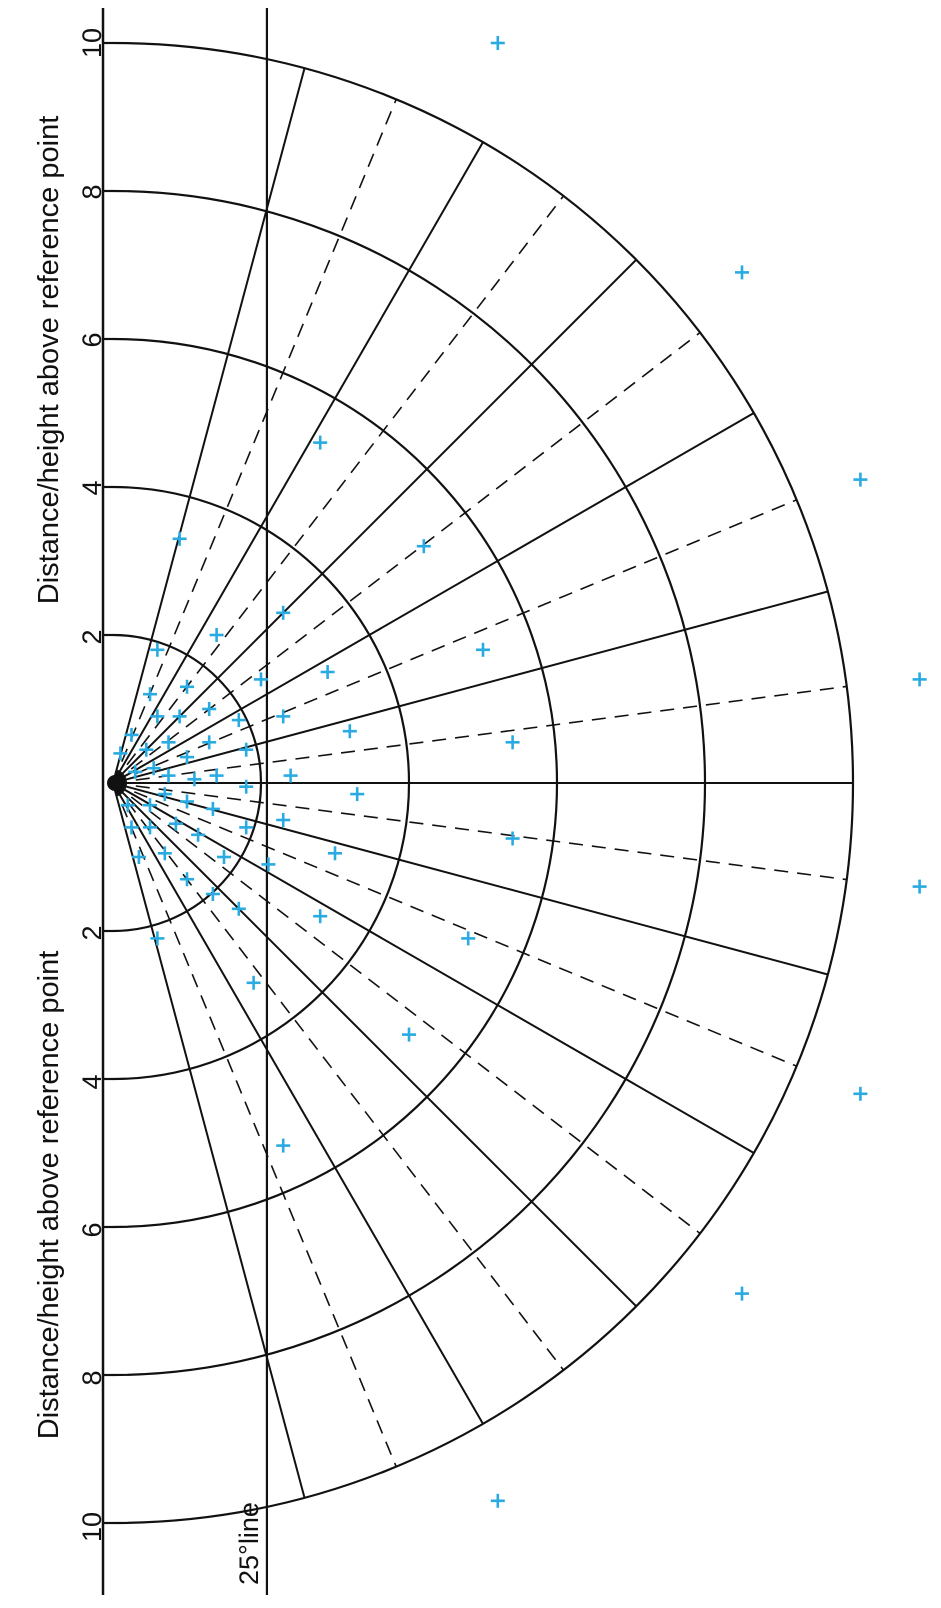 Image resolution: width=941 pixels, height=1608 pixels. What do you see at coordinates (92, 1229) in the screenshot?
I see `tick-label-lower-6: 6` at bounding box center [92, 1229].